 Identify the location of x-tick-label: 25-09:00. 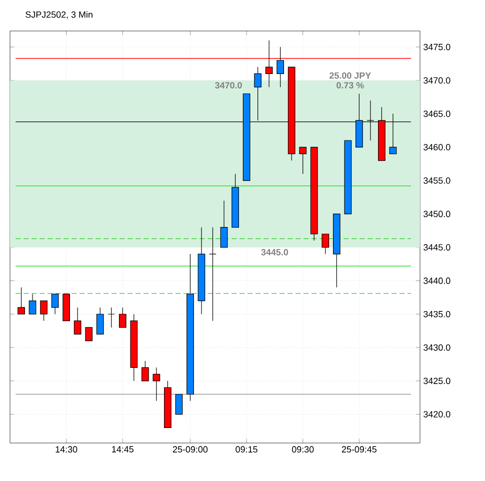
(190, 449).